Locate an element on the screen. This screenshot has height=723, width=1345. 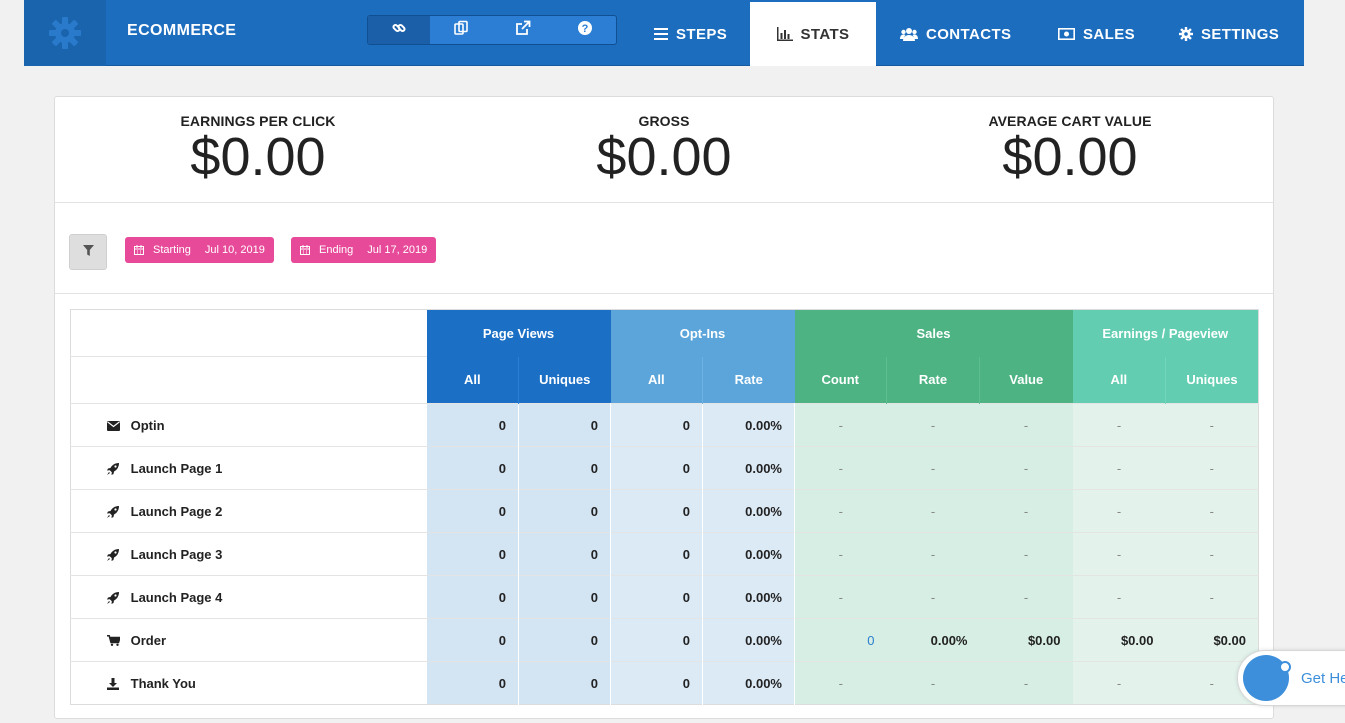
help-icon: ? is located at coordinates (585, 30).